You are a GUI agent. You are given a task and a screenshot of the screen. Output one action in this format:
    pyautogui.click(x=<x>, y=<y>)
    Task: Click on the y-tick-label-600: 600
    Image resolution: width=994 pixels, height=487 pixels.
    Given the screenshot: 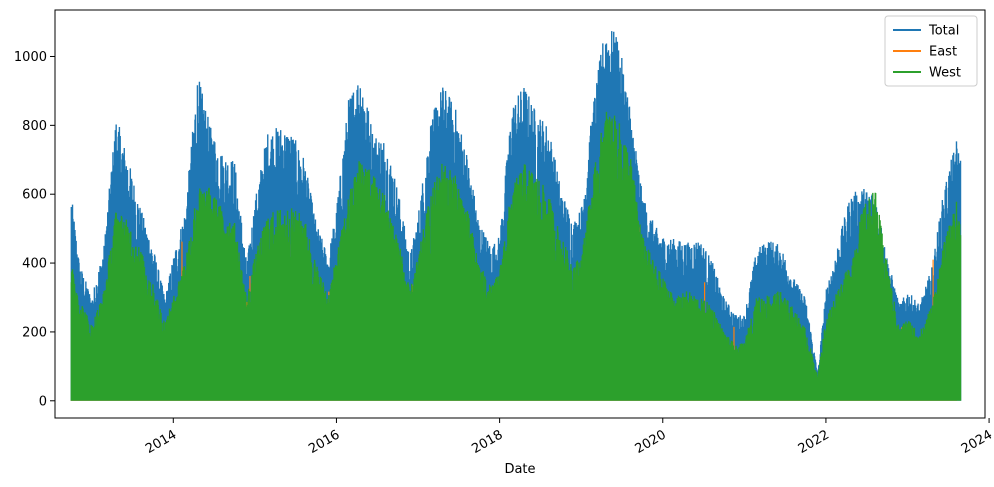 What is the action you would take?
    pyautogui.click(x=34, y=195)
    